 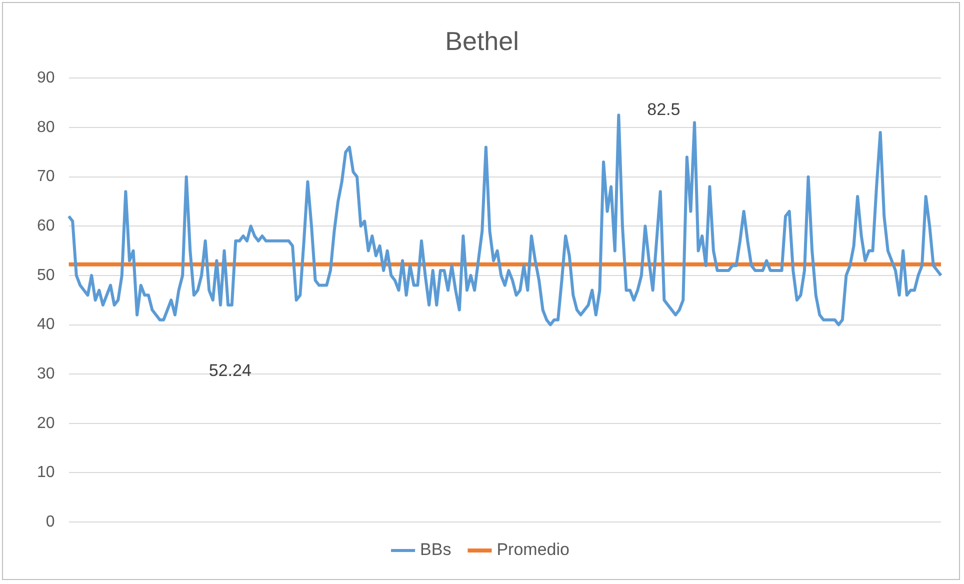 What do you see at coordinates (230, 370) in the screenshot?
I see `annotation: 52.24` at bounding box center [230, 370].